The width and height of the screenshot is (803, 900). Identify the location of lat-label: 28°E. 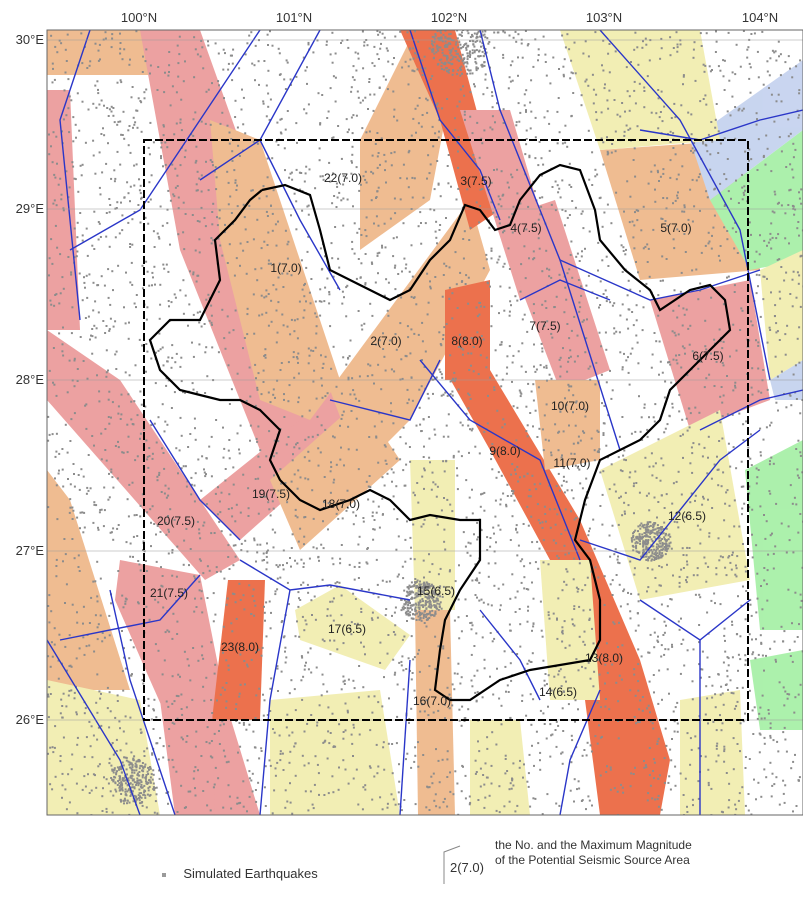
(30, 379).